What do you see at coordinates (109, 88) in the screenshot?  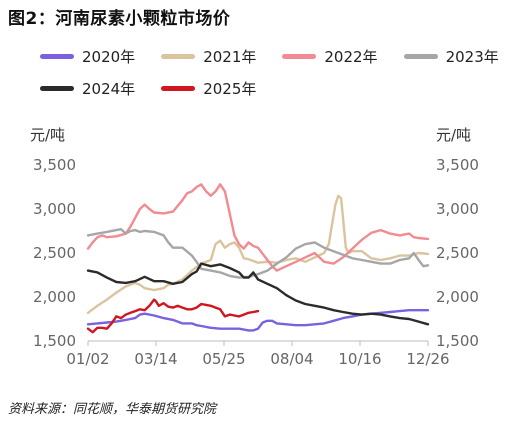 I see `legend-label-2024: 2024年` at bounding box center [109, 88].